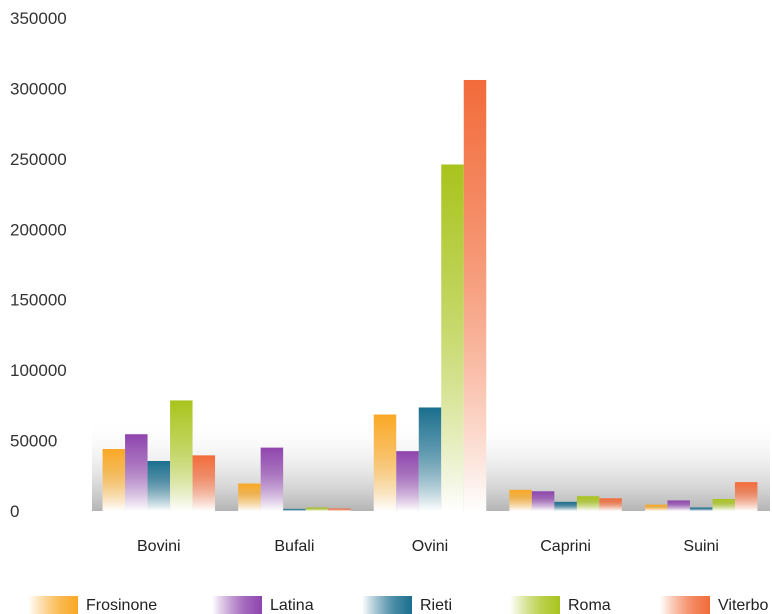 The image size is (772, 614). I want to click on legend-label-viterbo: Viterbo, so click(743, 605).